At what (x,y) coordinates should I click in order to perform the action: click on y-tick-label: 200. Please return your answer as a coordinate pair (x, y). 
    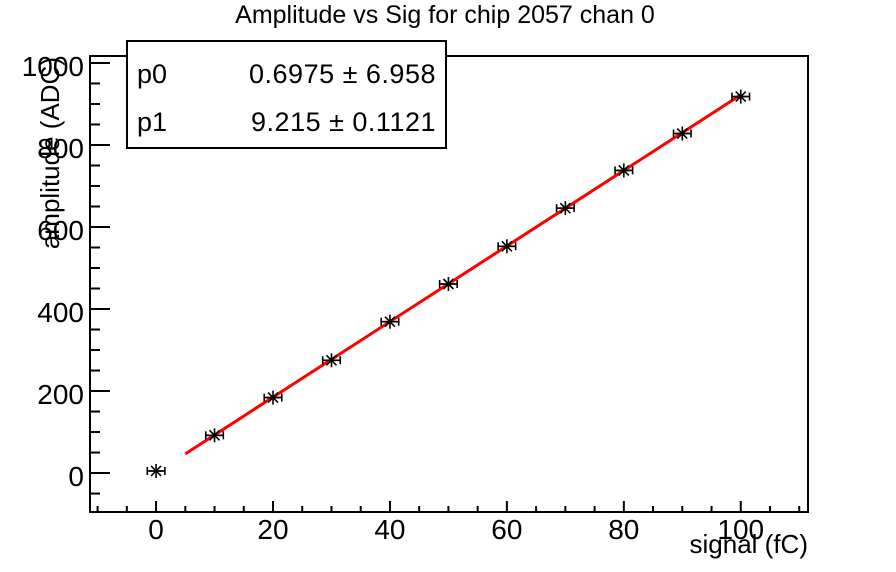
    Looking at the image, I should click on (60, 394).